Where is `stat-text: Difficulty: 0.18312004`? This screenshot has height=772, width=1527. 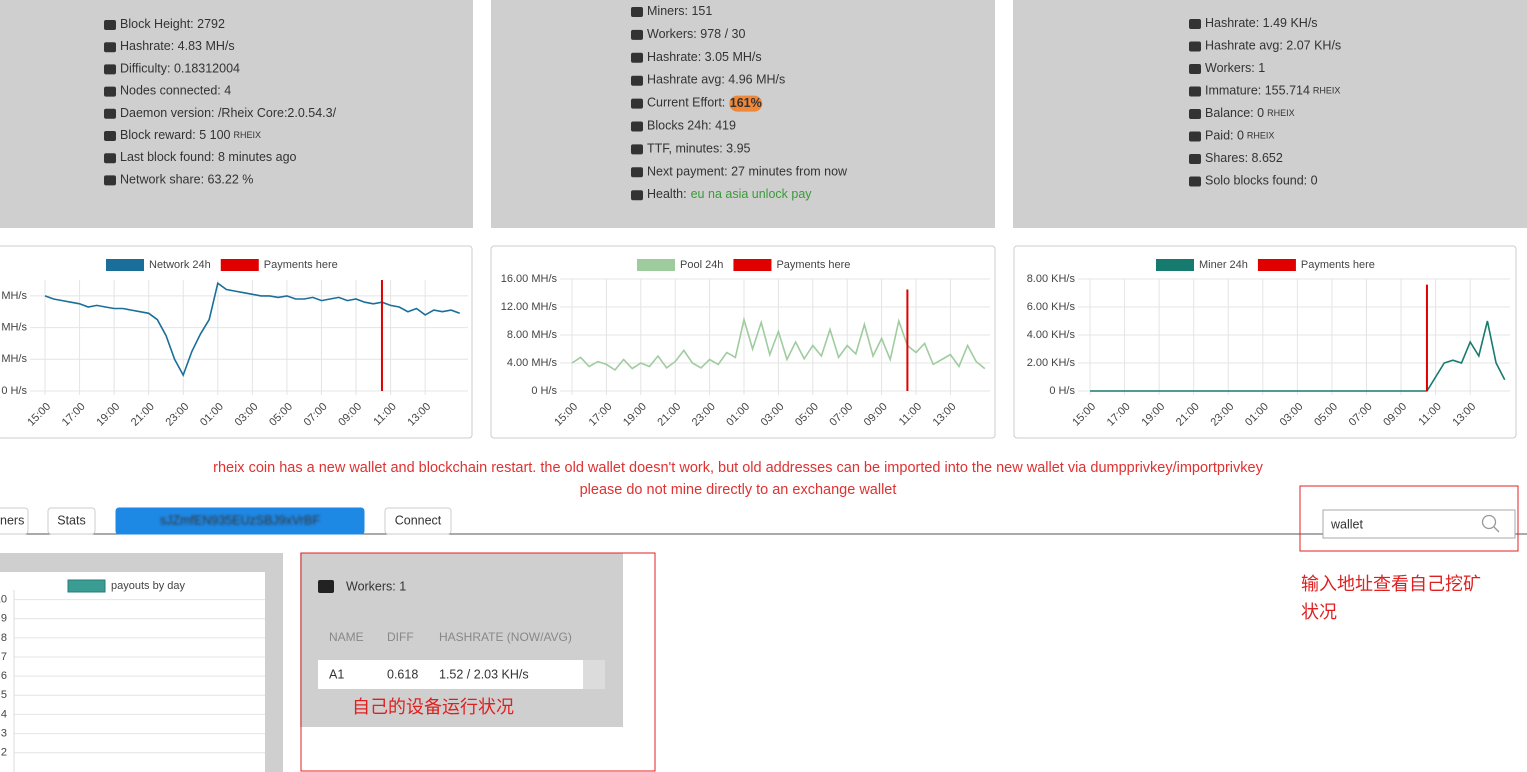
stat-text: Difficulty: 0.18312004 is located at coordinates (180, 69).